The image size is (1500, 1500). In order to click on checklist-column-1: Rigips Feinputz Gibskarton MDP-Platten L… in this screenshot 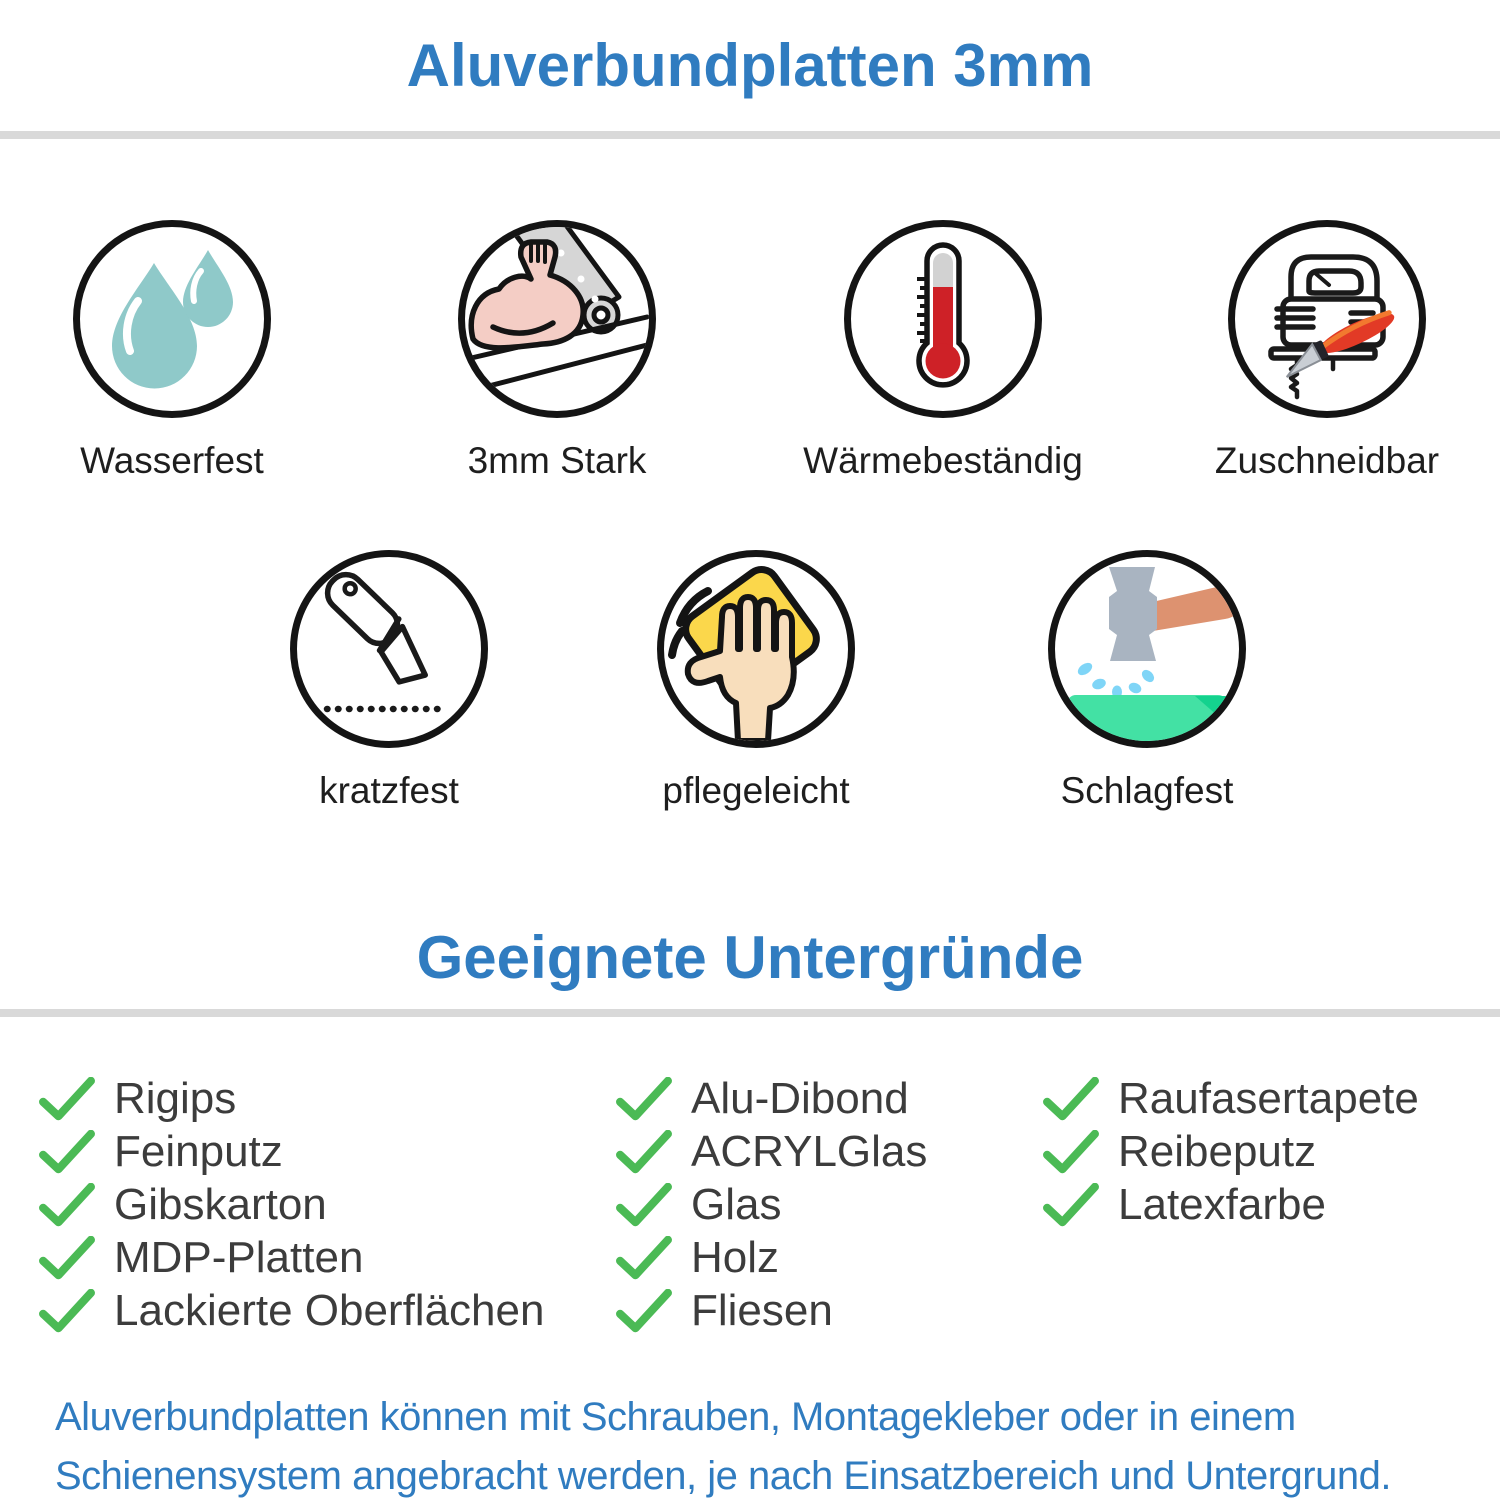, I will do `click(291, 1204)`.